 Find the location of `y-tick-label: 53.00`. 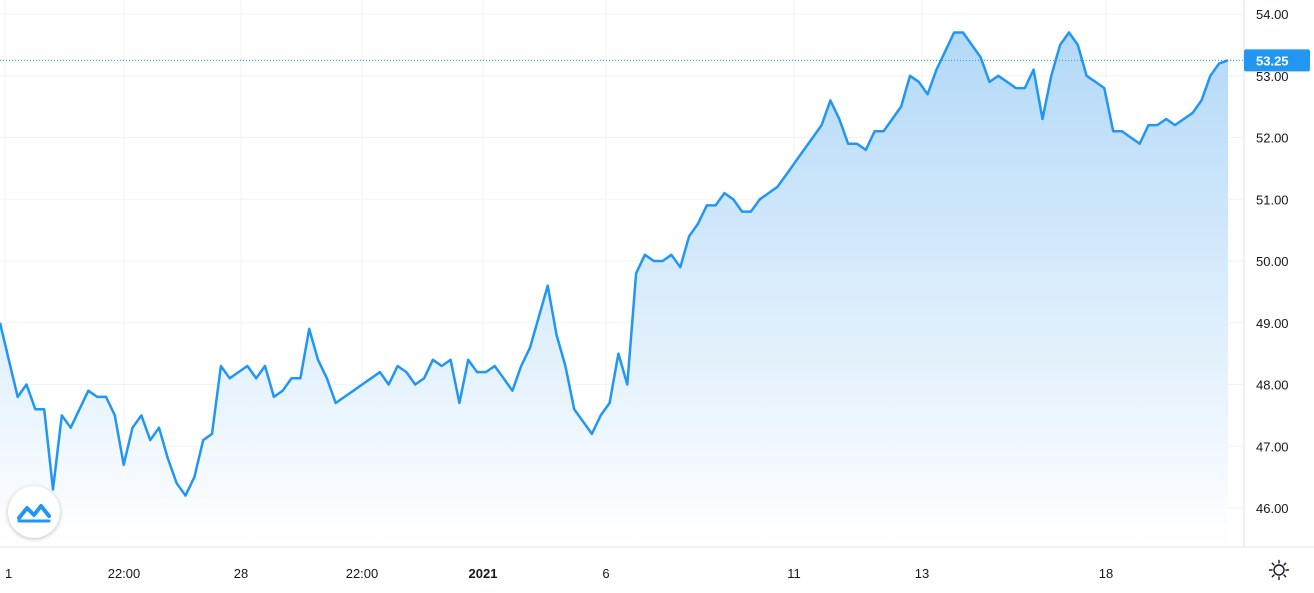

y-tick-label: 53.00 is located at coordinates (1272, 76).